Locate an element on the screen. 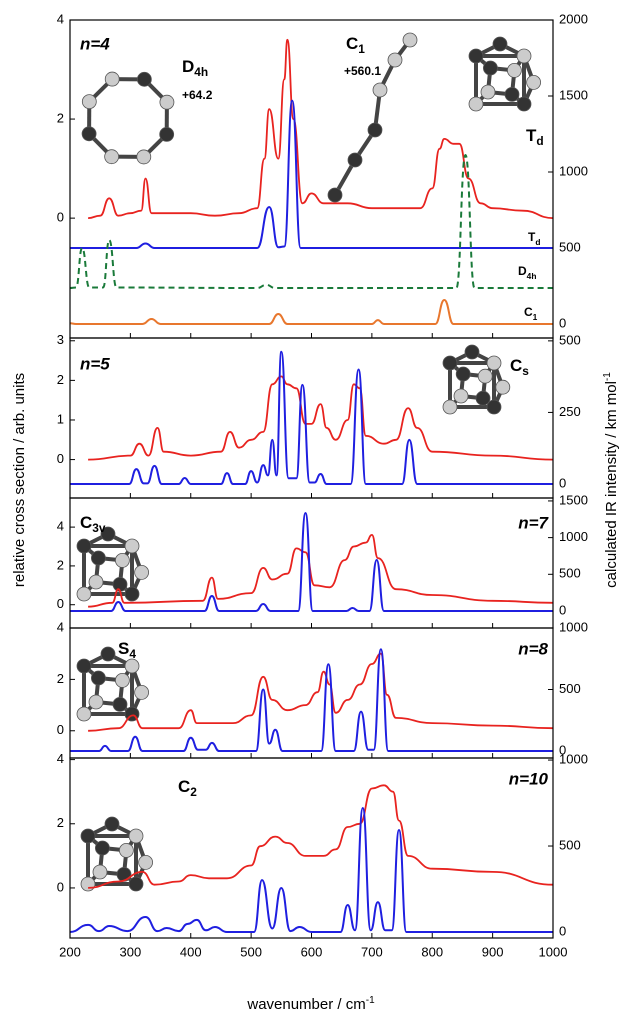 This screenshot has width=632, height=1030. annotation-sub: s is located at coordinates (525, 371).